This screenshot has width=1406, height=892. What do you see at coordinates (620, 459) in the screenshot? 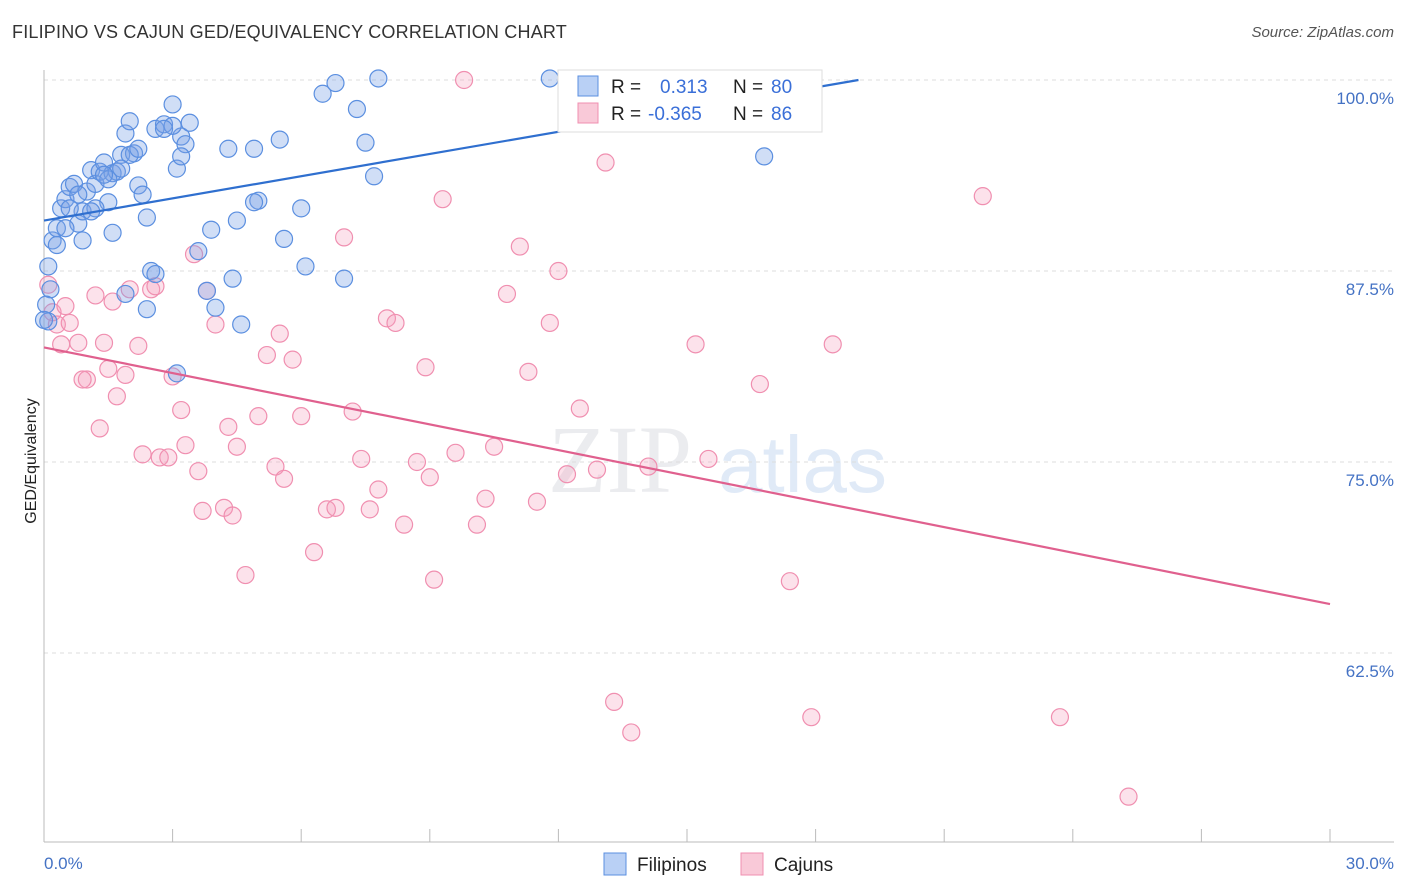
I see `watermark-zip: ZIP` at bounding box center [620, 459].